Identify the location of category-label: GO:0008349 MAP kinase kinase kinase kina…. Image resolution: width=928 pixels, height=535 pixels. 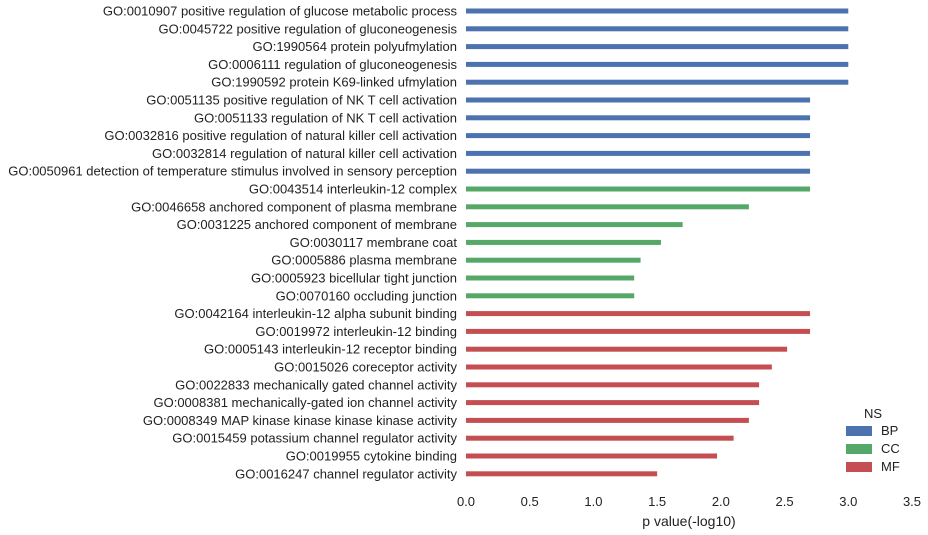
(300, 420).